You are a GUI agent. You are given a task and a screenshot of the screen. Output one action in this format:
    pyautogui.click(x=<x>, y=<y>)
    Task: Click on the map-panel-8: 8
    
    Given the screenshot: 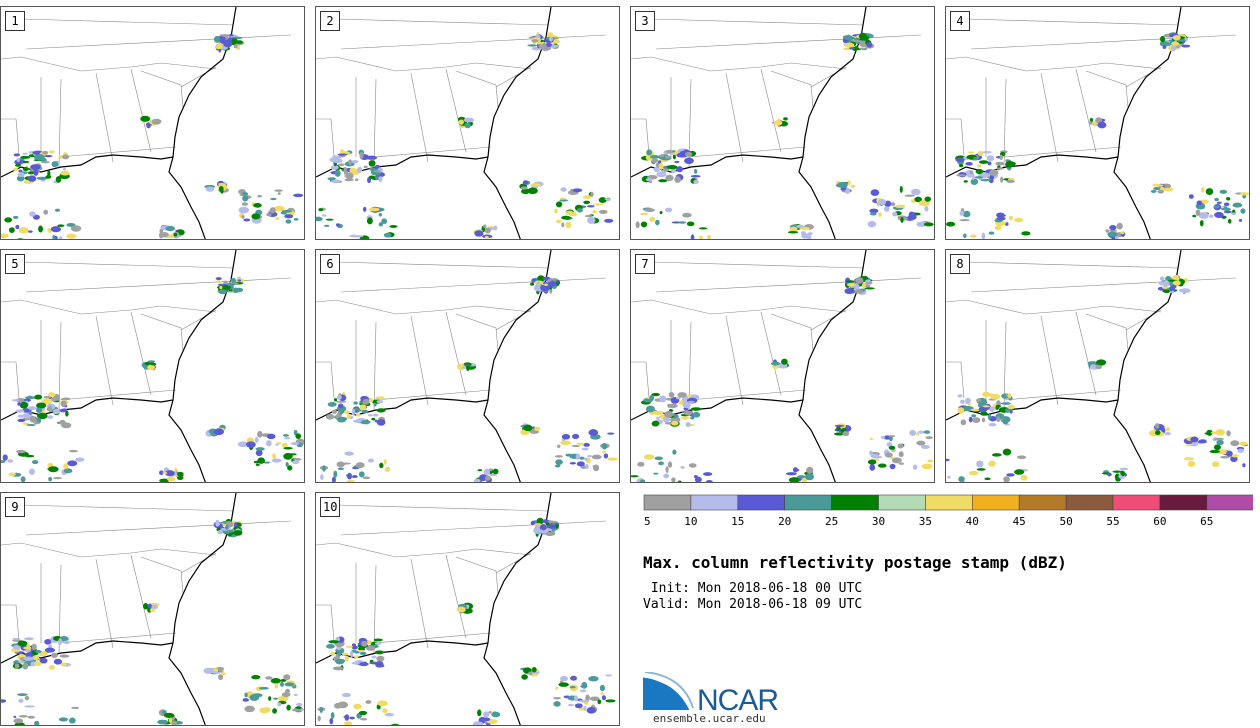 What is the action you would take?
    pyautogui.click(x=1097, y=366)
    